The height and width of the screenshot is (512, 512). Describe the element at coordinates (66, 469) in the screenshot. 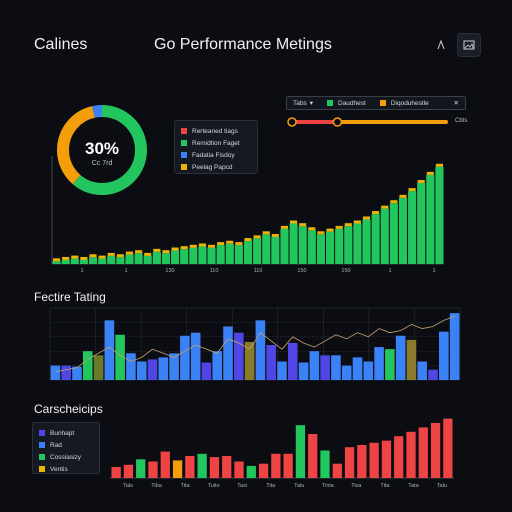

I see `legend-item: Ventis` at that location.